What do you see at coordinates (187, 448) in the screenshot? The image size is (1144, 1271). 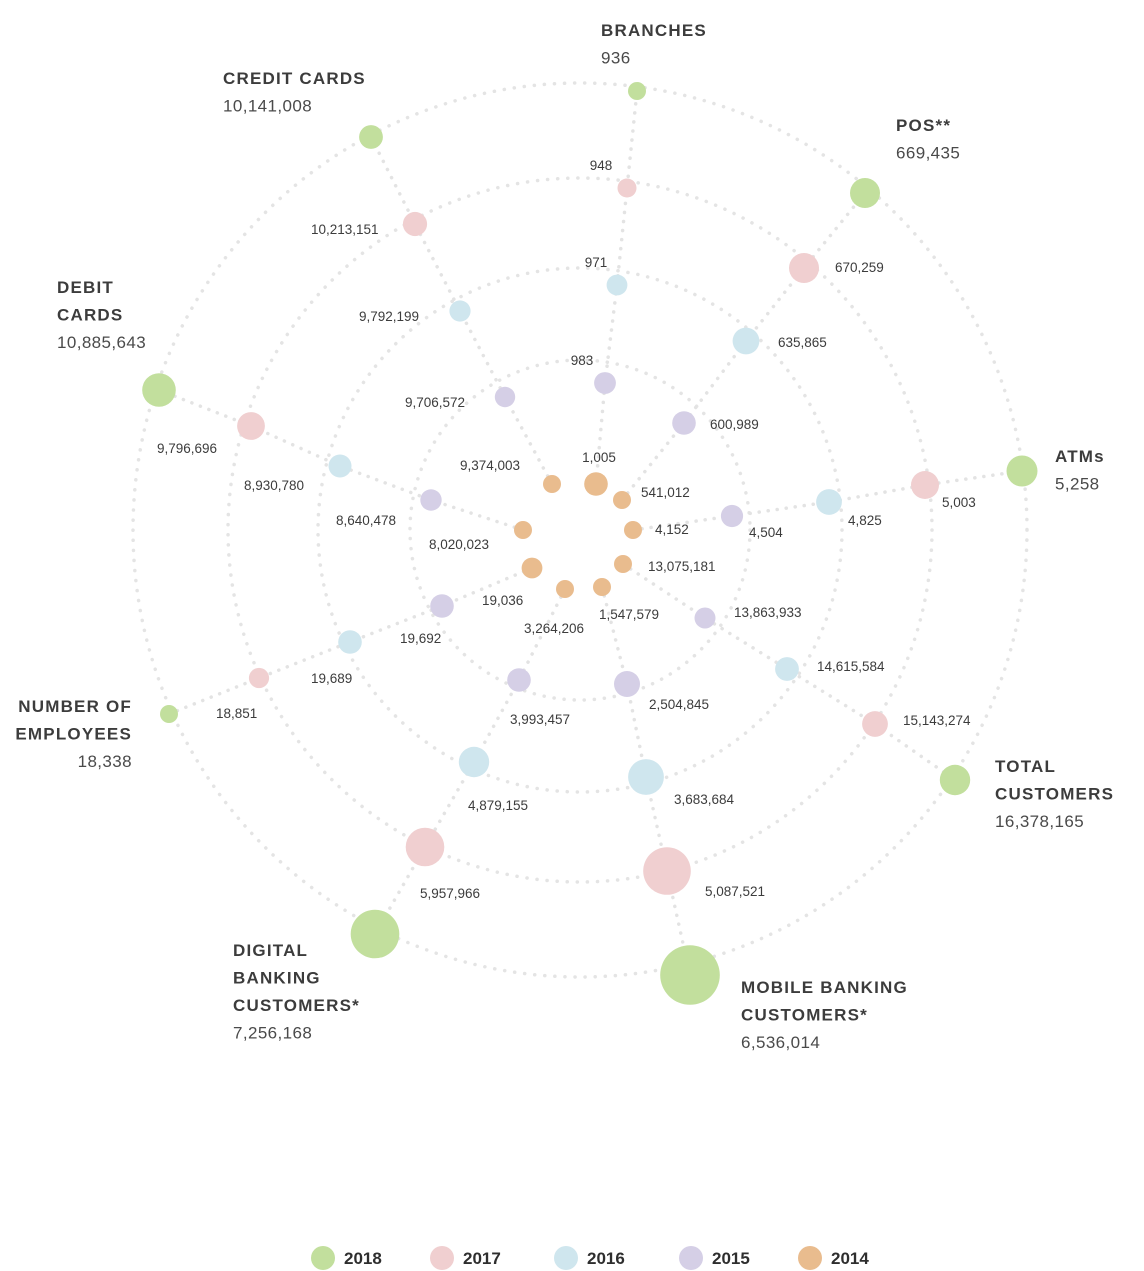 I see `value-label-2017: 9,796,696` at bounding box center [187, 448].